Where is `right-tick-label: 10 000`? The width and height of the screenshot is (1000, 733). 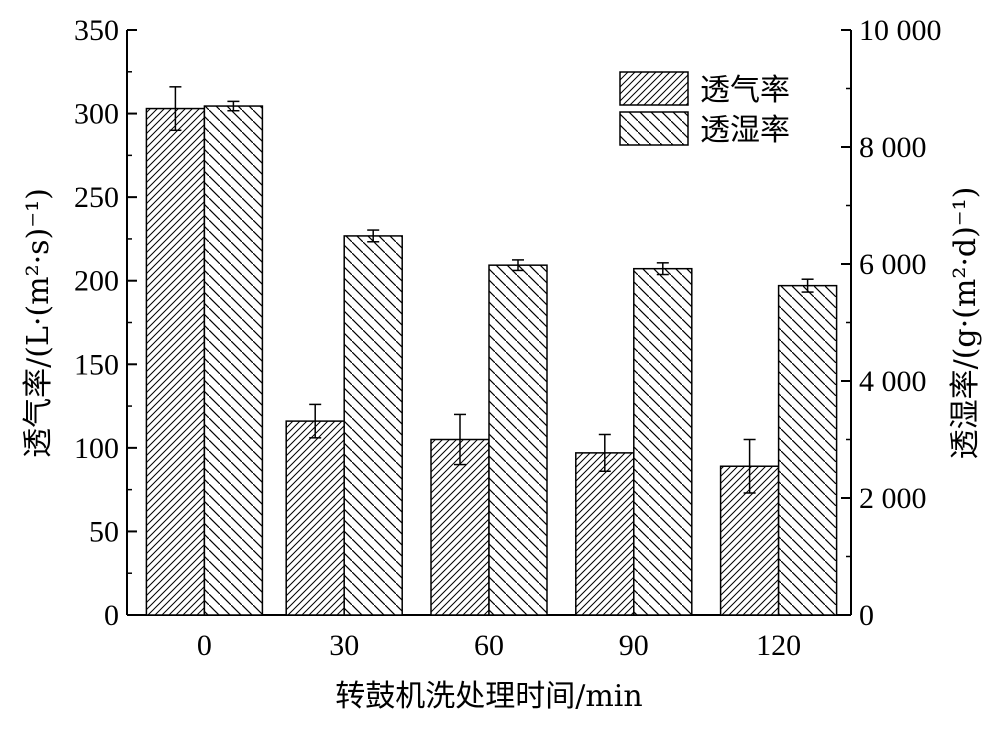 right-tick-label: 10 000 is located at coordinates (900, 30).